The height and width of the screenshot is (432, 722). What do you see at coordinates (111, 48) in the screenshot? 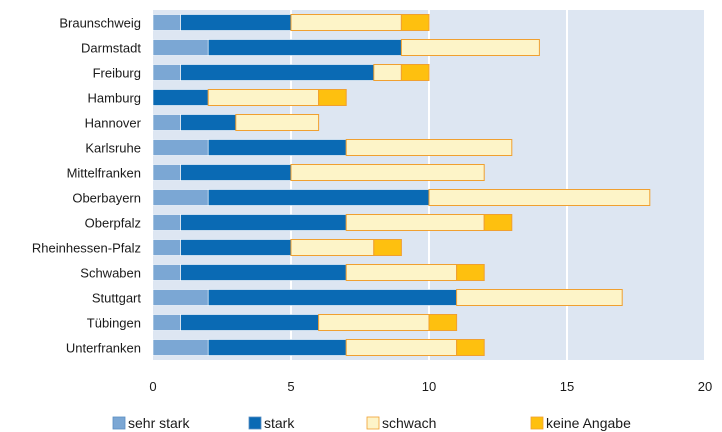
I see `category-label: Darmstadt` at bounding box center [111, 48].